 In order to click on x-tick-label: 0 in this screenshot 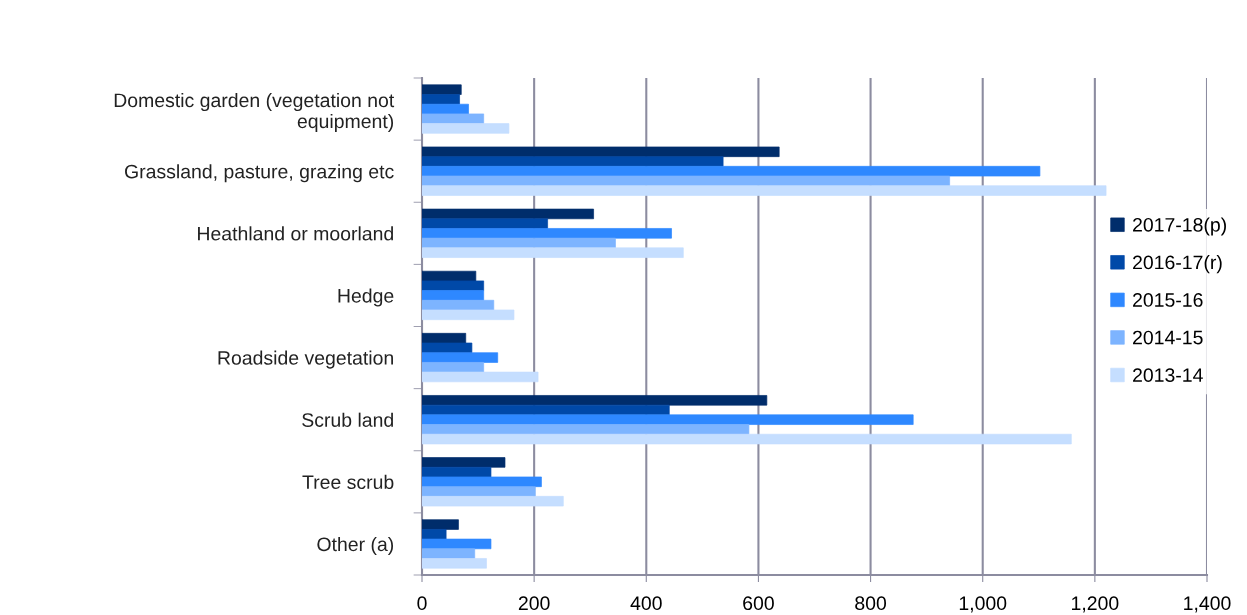, I will do `click(422, 603)`.